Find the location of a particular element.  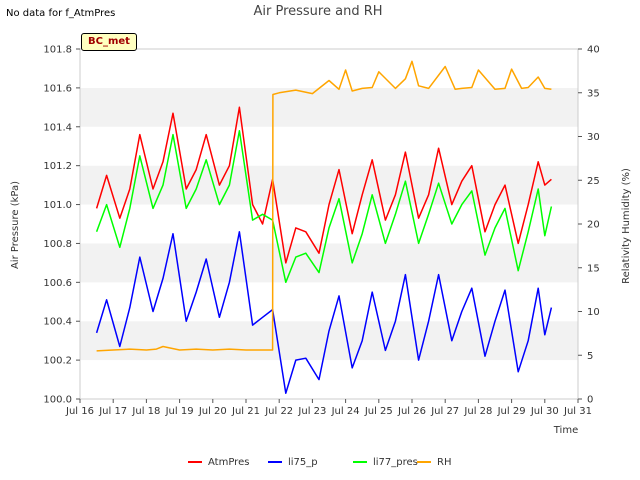

x-tick-label: Jul 25 is located at coordinates (378, 411).